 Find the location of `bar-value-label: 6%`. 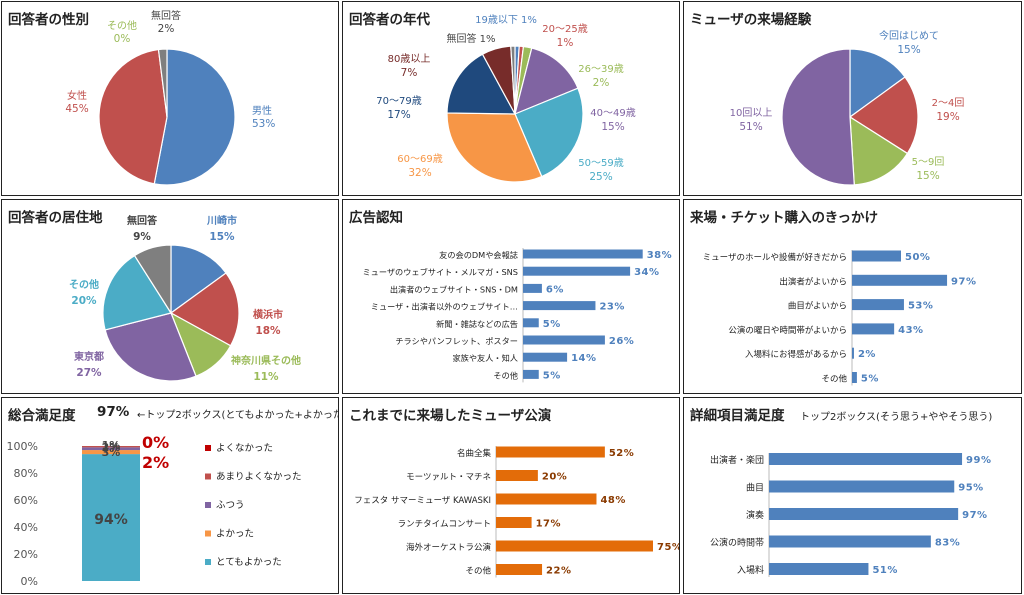

bar-value-label: 6% is located at coordinates (555, 289).